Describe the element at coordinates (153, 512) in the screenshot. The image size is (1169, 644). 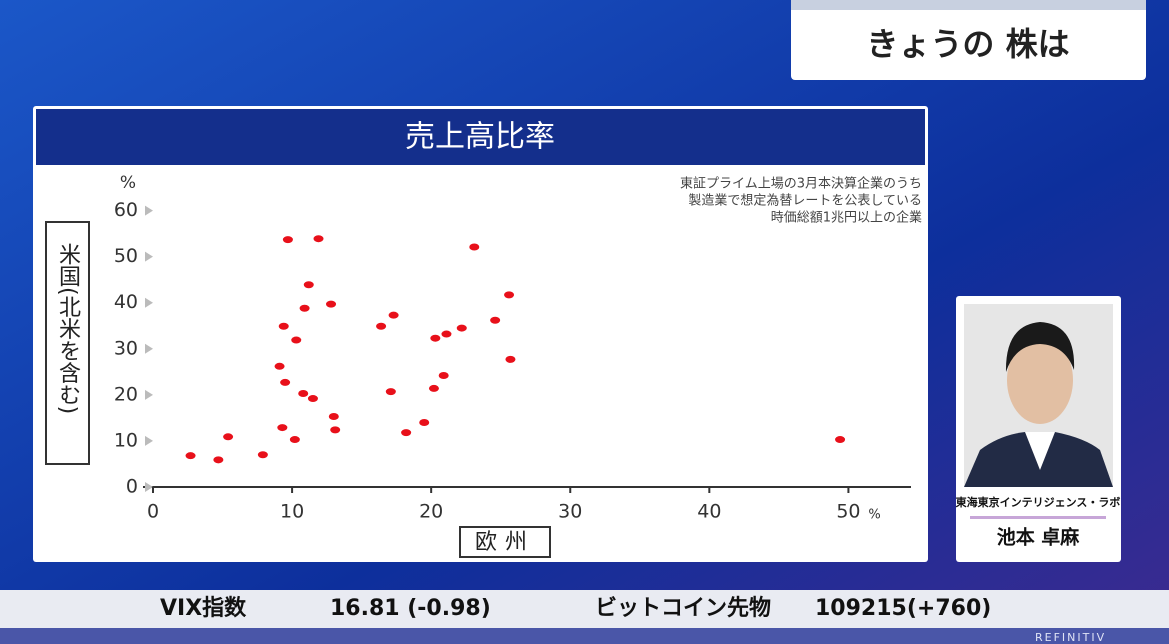
I see `x-tick-label: 0` at that location.